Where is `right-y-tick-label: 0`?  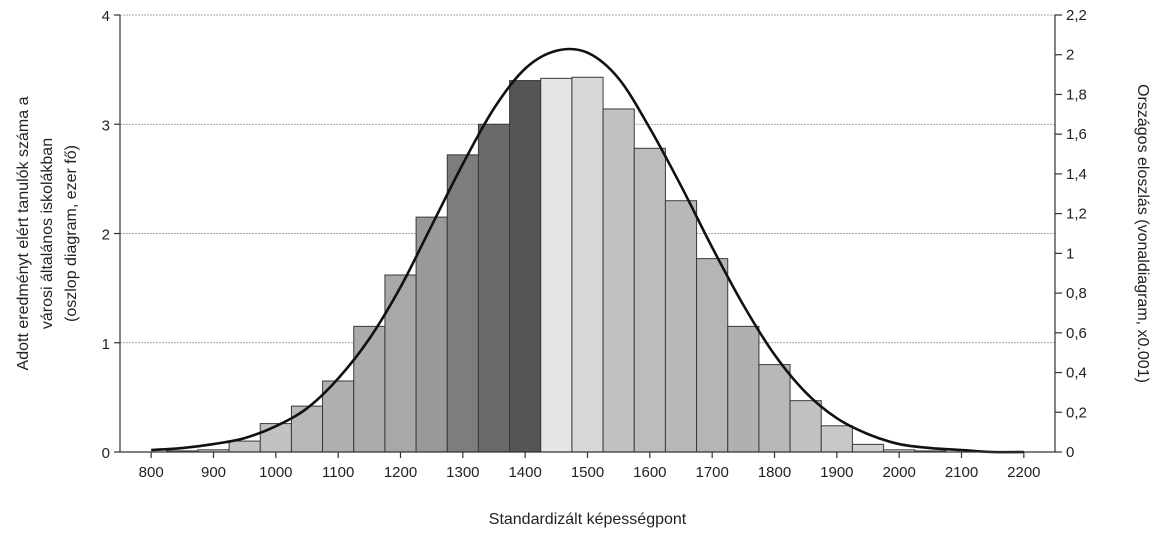
right-y-tick-label: 0 is located at coordinates (1070, 452).